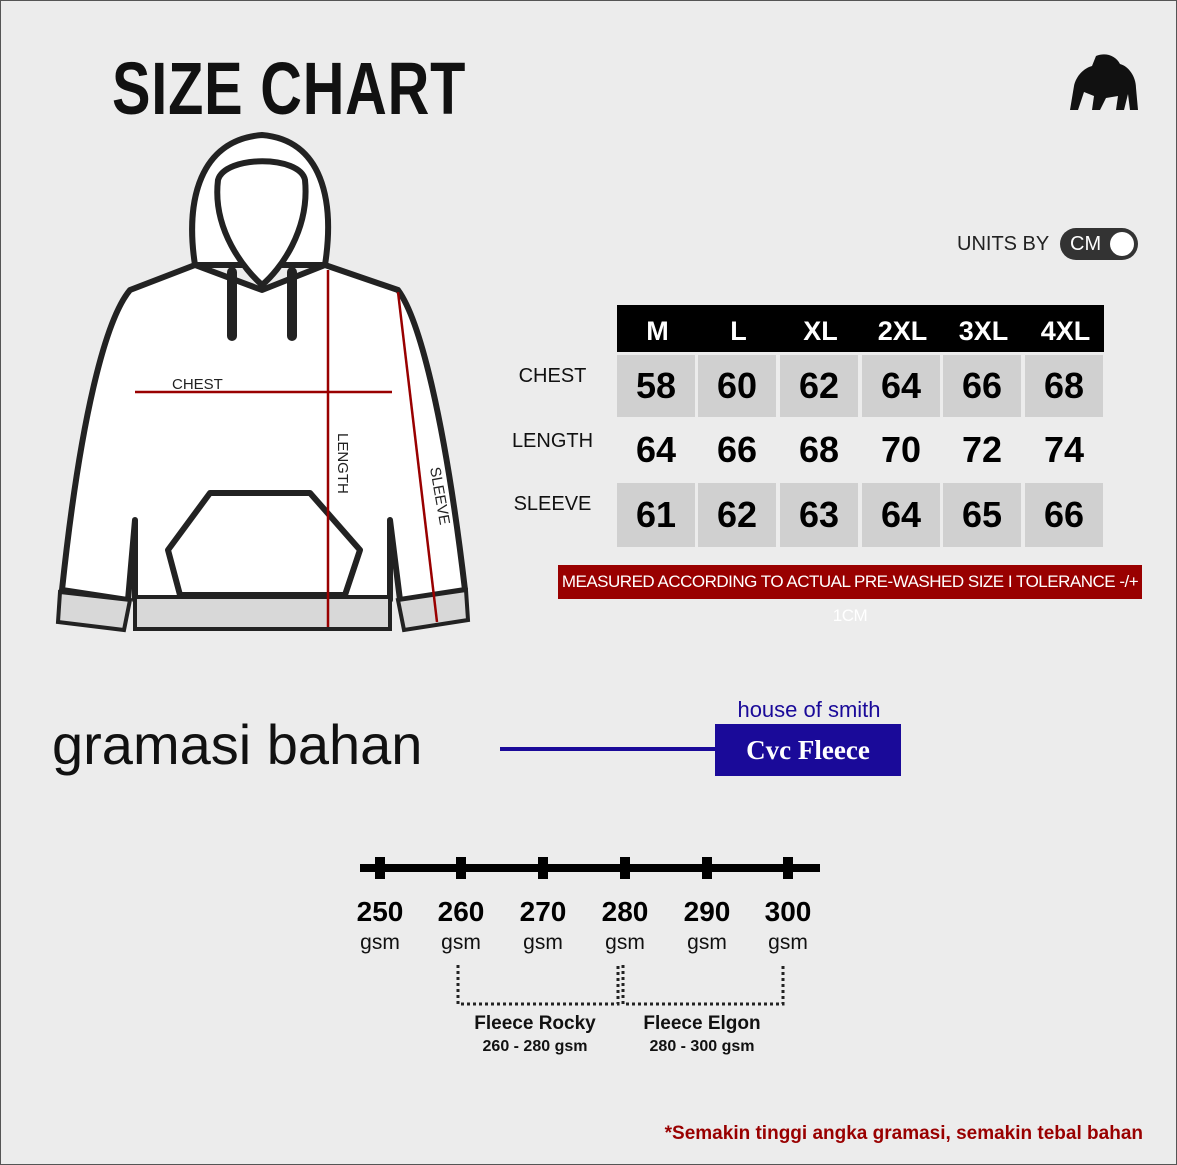  I want to click on size-cell: 61, so click(656, 515).